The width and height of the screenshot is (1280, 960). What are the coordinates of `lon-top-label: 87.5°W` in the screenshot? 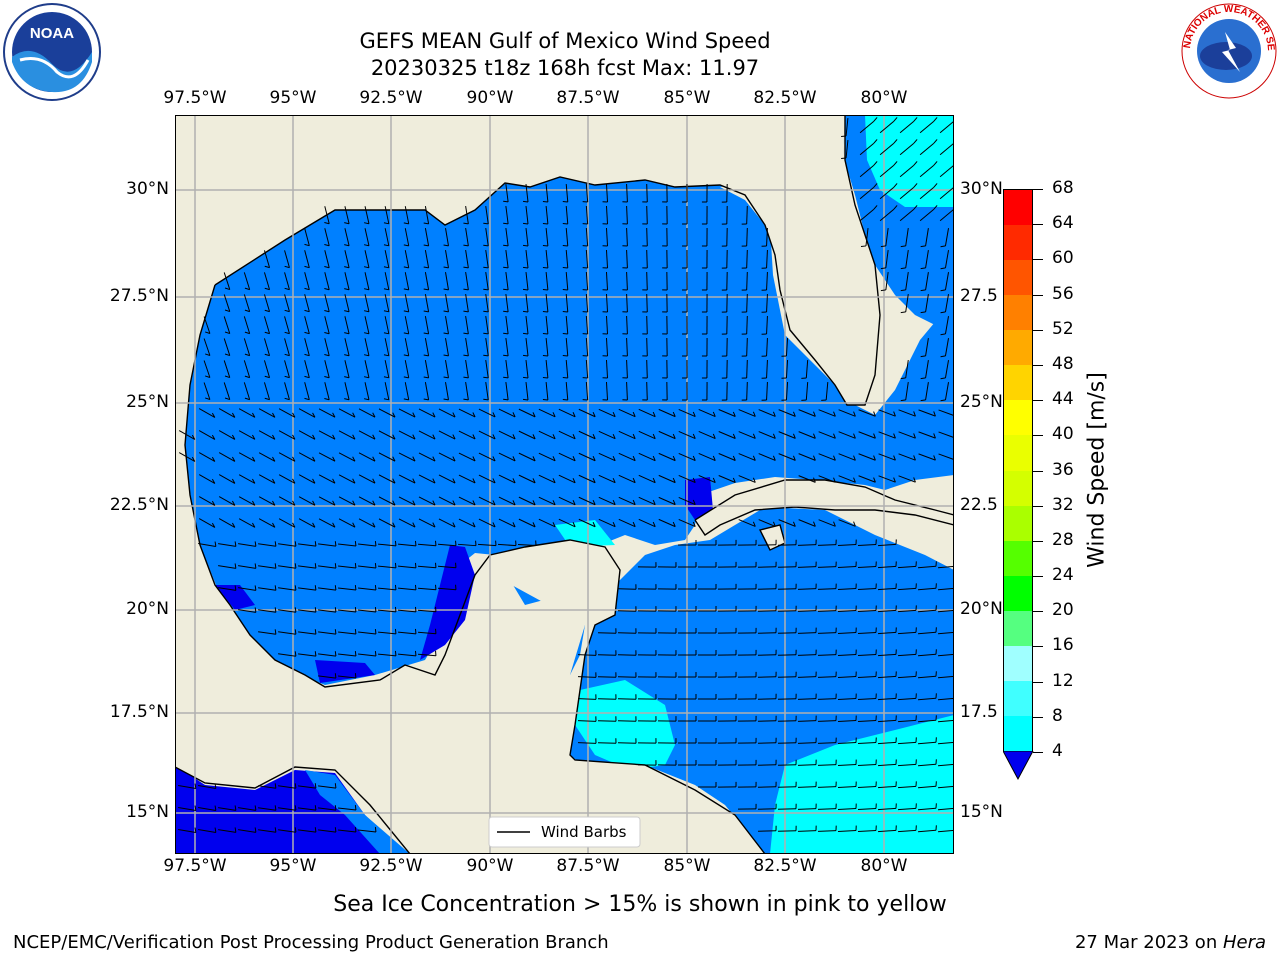 It's located at (588, 98).